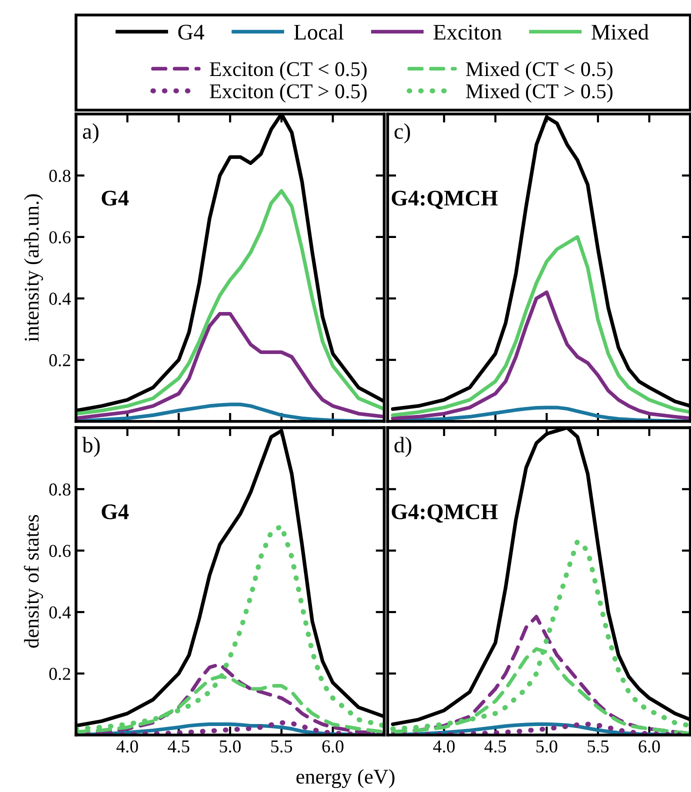  Describe the element at coordinates (34, 581) in the screenshot. I see `y-axis-title: density of states` at that location.